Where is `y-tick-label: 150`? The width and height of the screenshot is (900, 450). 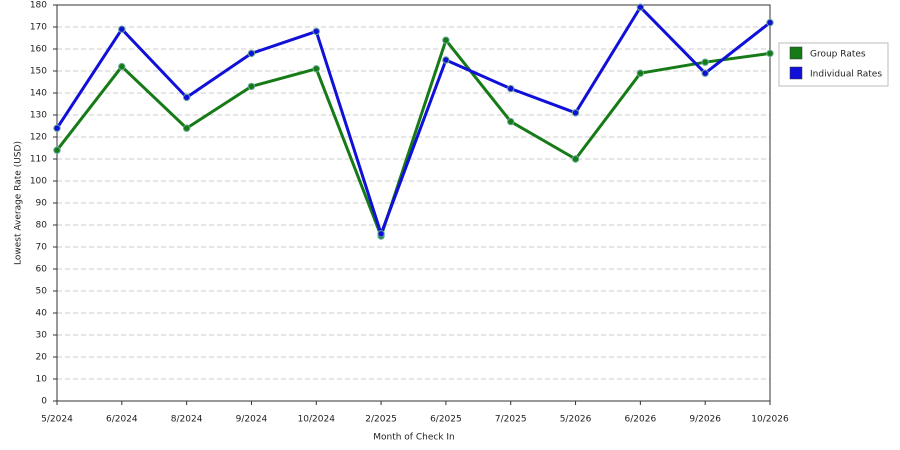
y-tick-label: 150 is located at coordinates (38, 72).